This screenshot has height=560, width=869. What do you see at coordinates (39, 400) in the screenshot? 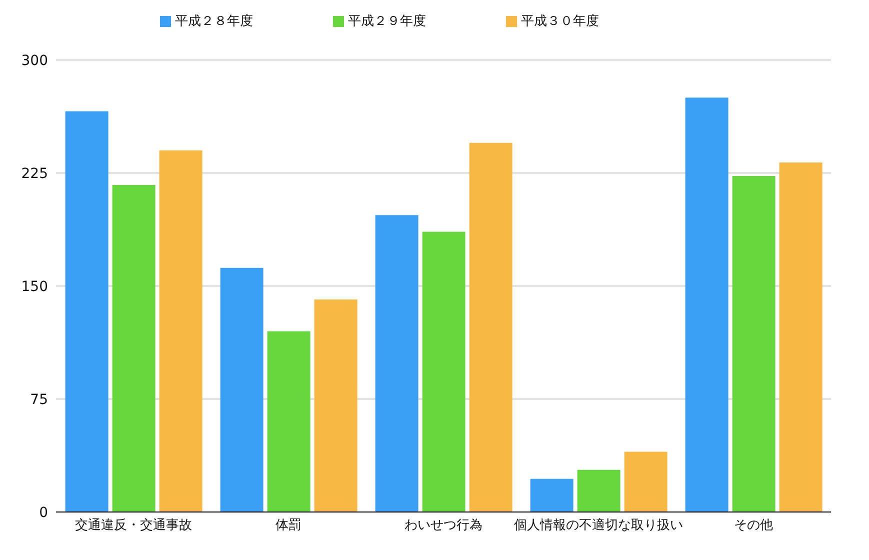
I see `y-tick-label: 75` at bounding box center [39, 400].